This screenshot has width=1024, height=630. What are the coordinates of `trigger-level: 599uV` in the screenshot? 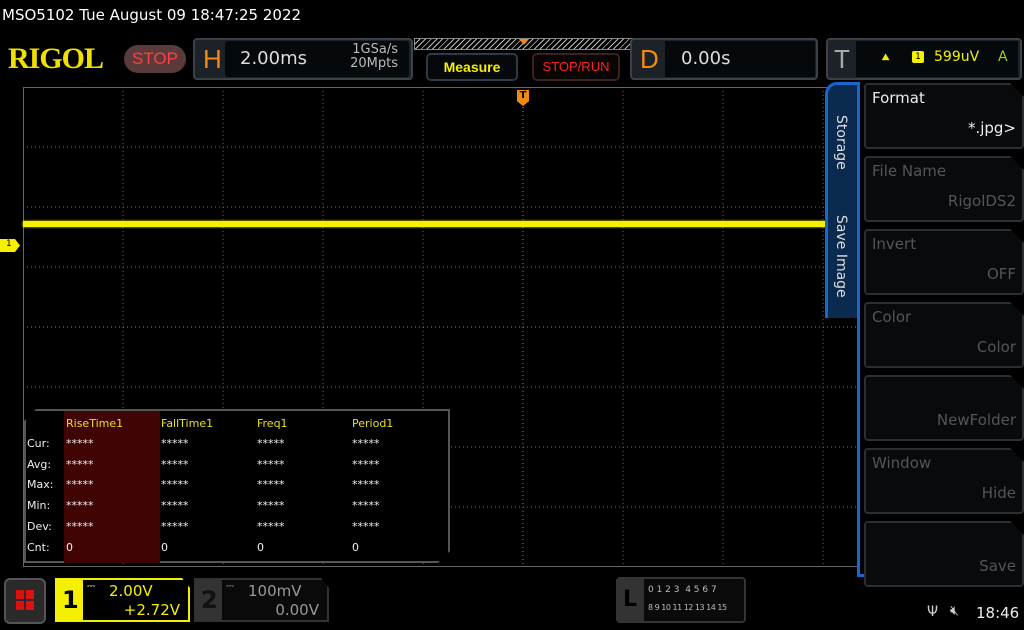 It's located at (957, 57).